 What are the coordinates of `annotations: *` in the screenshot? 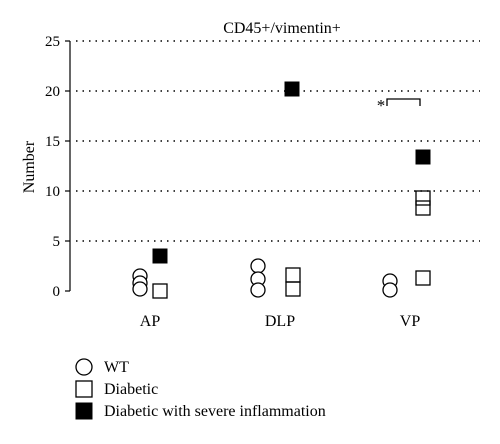 It's located at (399, 105).